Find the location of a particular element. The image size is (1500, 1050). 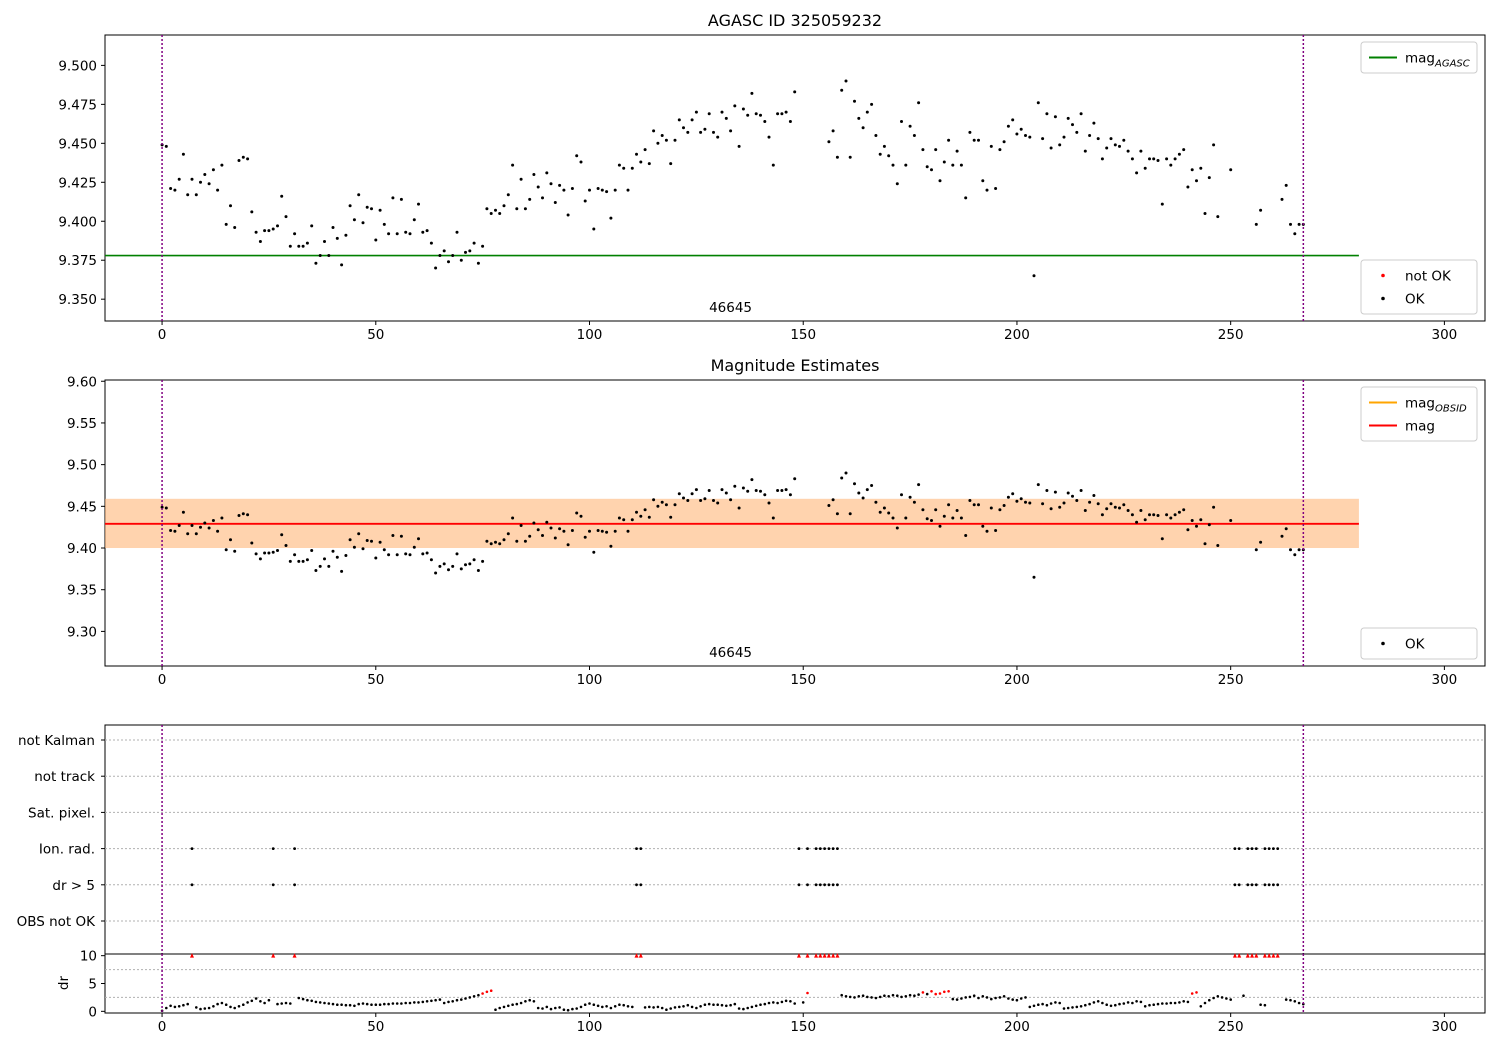

obsid-label: 46645 is located at coordinates (730, 653).